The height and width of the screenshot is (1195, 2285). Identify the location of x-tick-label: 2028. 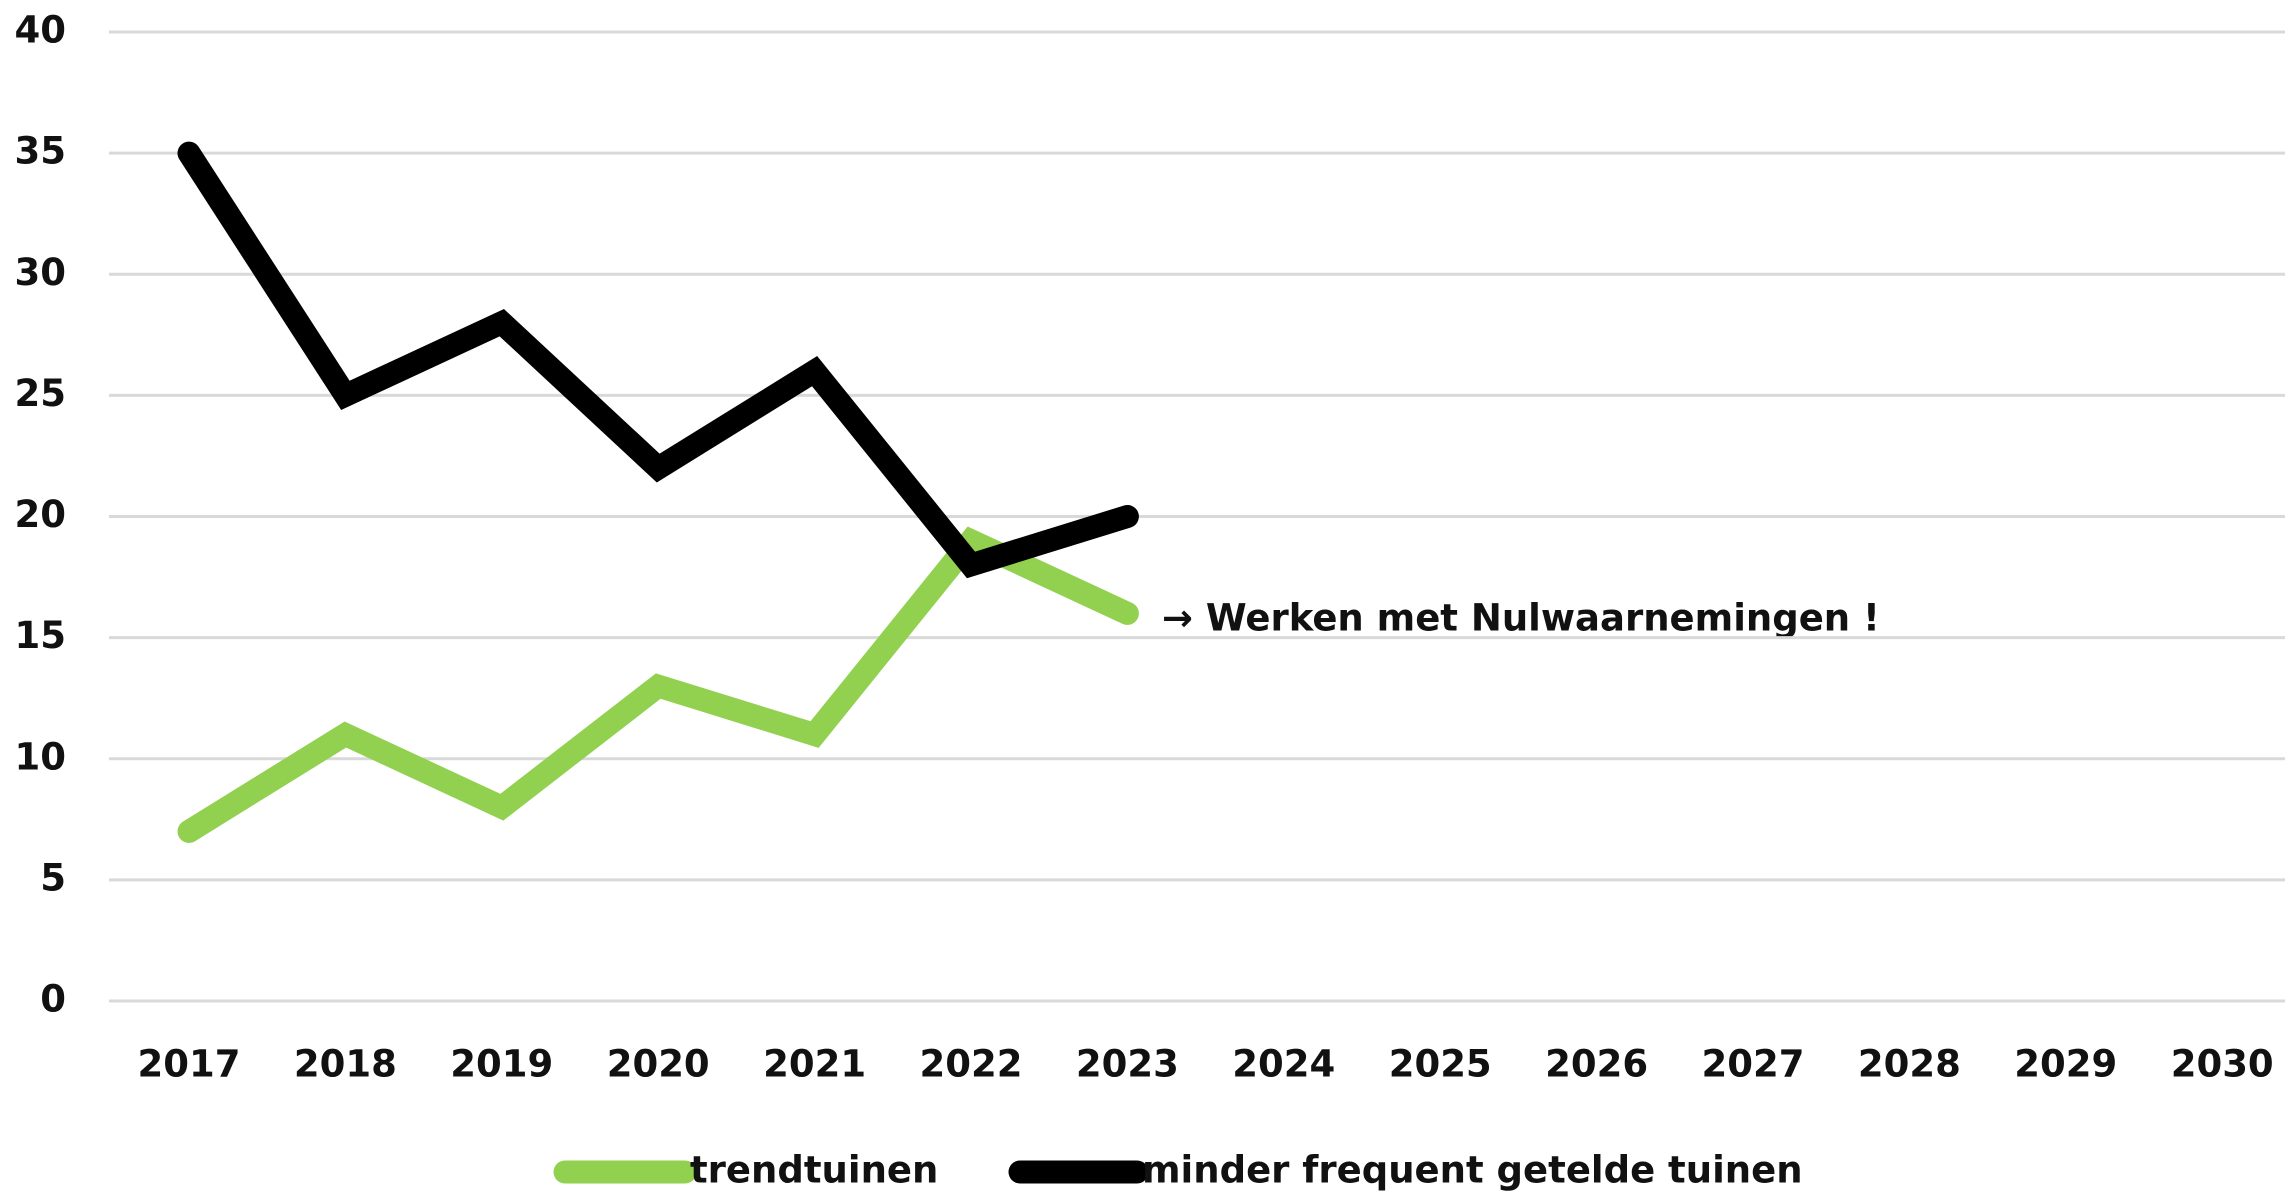
(1909, 1064).